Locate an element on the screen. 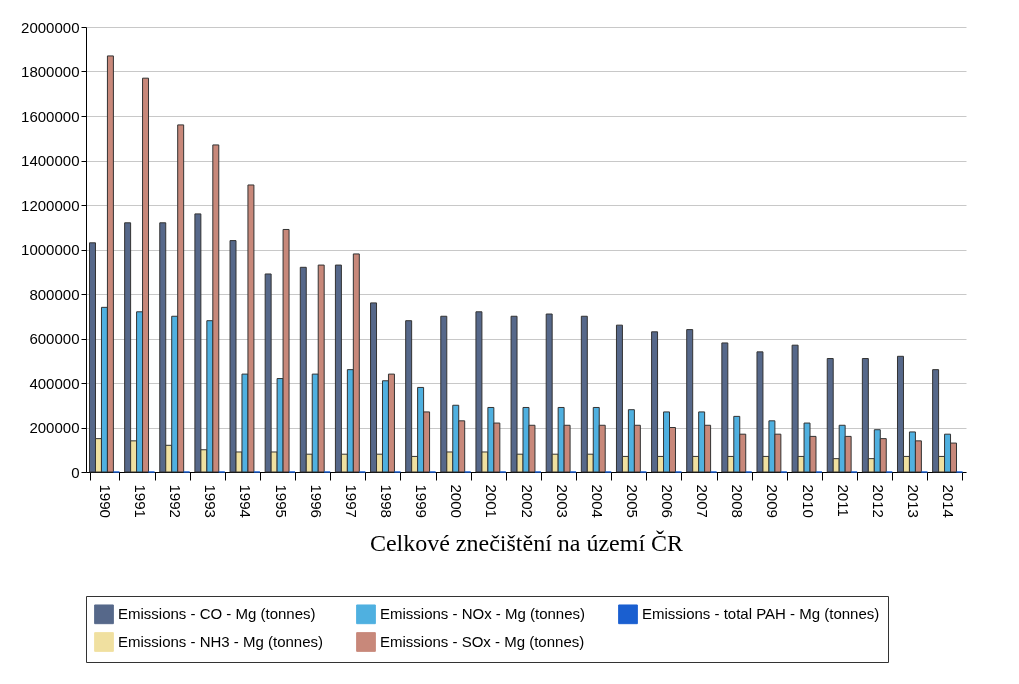 This screenshot has width=1019, height=684. y-tick-label: 1200000 is located at coordinates (50, 205).